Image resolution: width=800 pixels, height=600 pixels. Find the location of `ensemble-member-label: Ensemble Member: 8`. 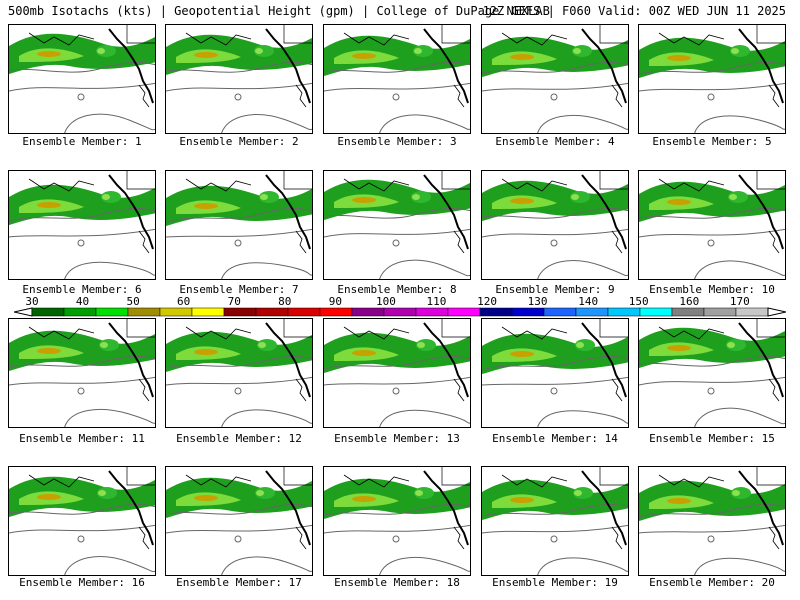

ensemble-member-label: Ensemble Member: 8 is located at coordinates (397, 289).